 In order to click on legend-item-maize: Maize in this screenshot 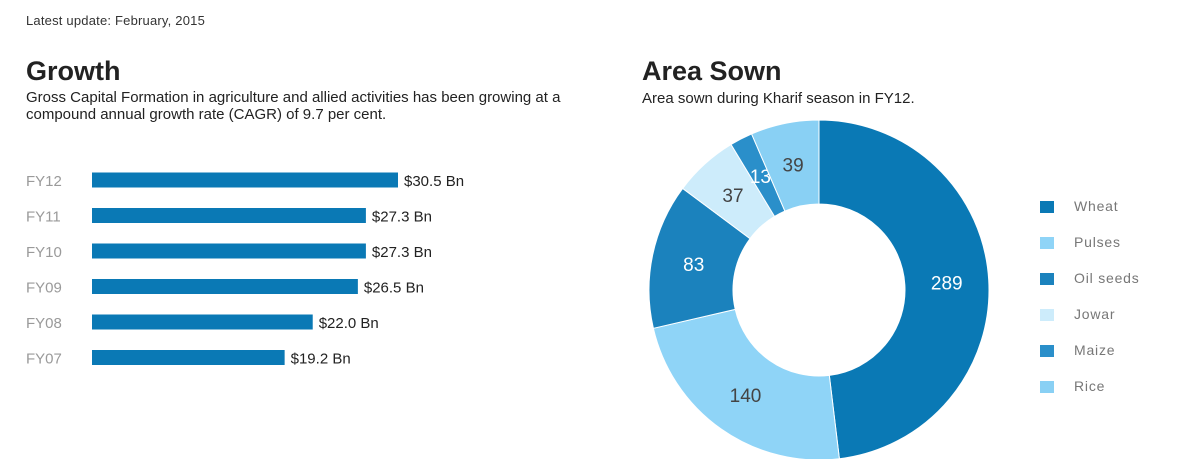, I will do `click(1090, 360)`.